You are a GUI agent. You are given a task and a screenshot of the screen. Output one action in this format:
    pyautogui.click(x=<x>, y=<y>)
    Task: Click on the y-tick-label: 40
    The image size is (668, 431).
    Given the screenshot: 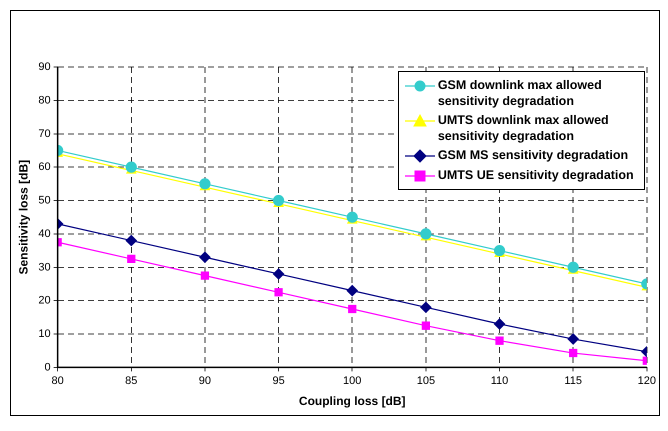 What is the action you would take?
    pyautogui.click(x=44, y=234)
    